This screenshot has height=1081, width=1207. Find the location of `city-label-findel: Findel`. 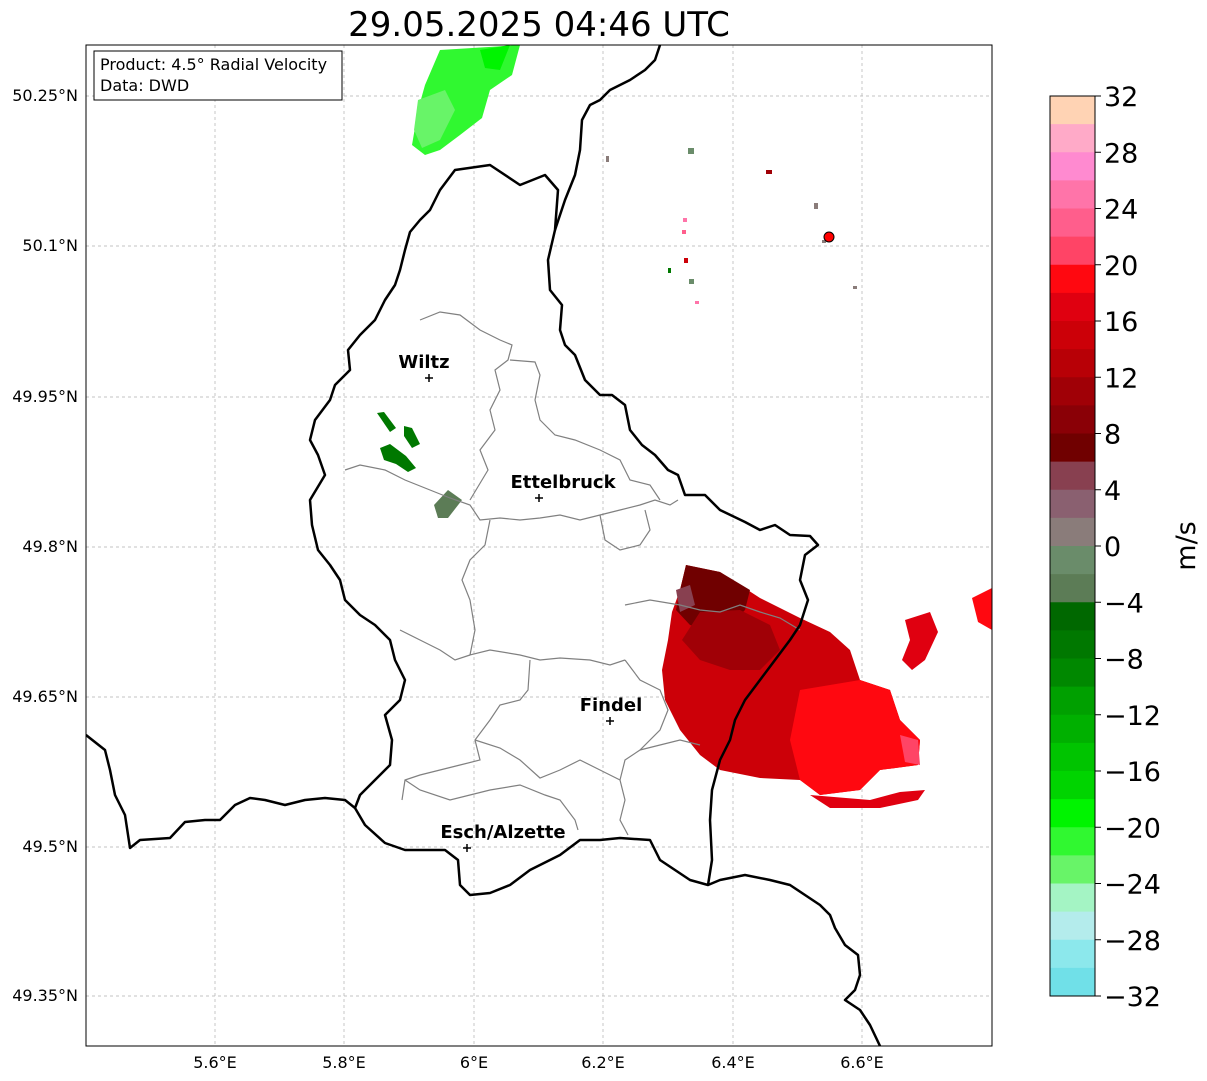

city-label-findel: Findel is located at coordinates (611, 705).